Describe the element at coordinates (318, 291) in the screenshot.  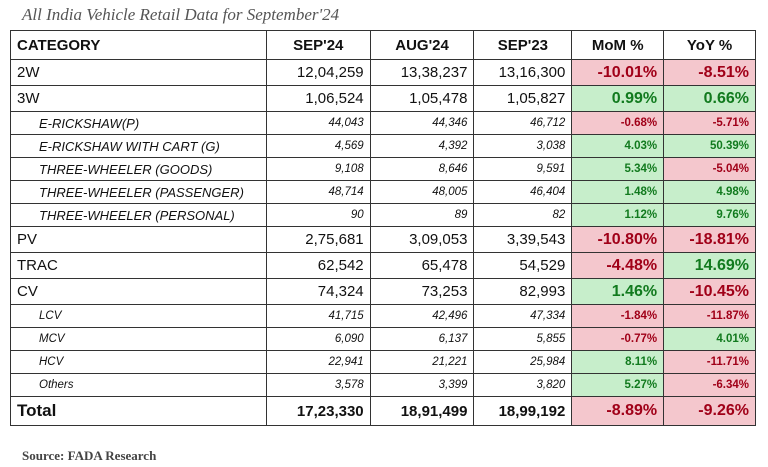
I see `sep24-cell: 74,324` at that location.